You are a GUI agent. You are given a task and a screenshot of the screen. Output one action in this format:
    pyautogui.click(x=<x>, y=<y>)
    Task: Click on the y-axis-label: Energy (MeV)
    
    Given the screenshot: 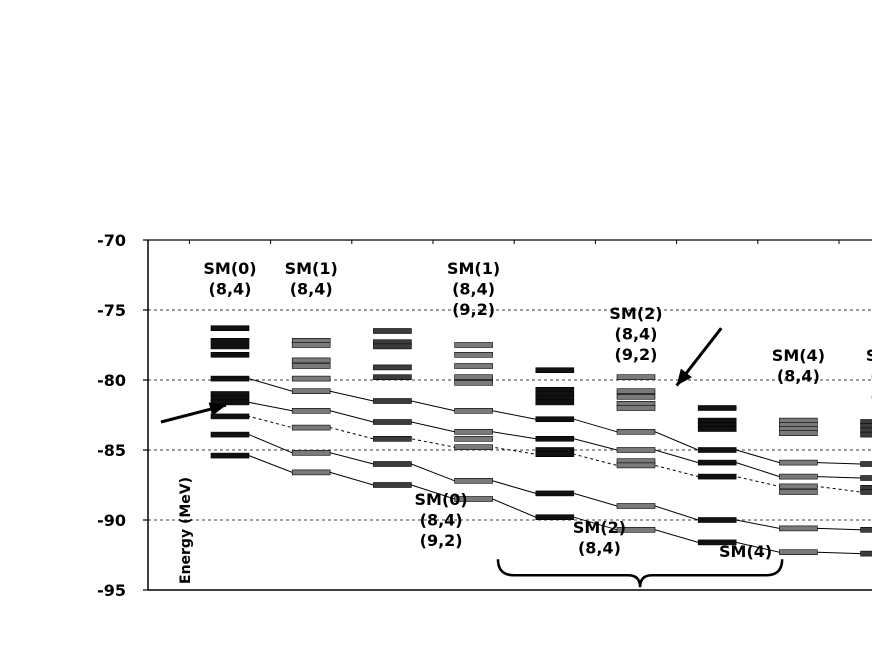 What is the action you would take?
    pyautogui.click(x=186, y=530)
    